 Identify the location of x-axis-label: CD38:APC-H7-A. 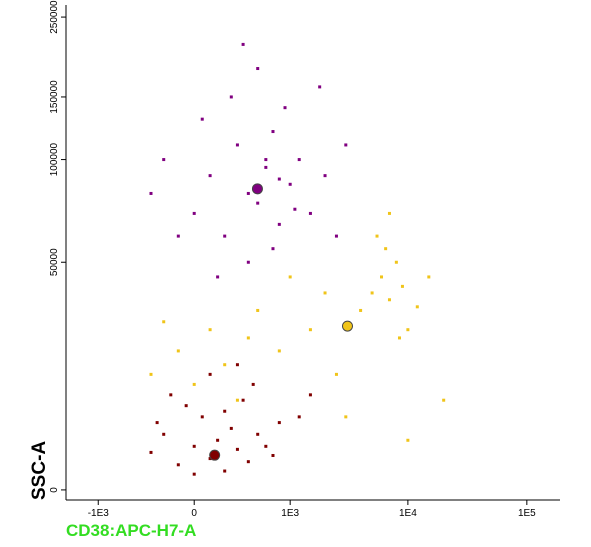
(131, 530).